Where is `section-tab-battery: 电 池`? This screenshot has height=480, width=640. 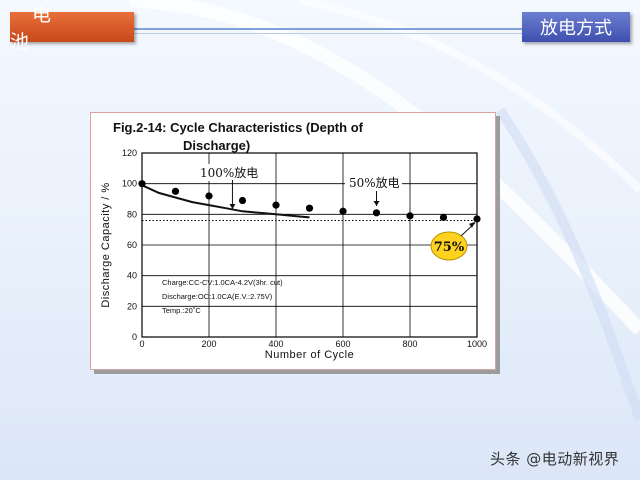
section-tab-battery: 电 池 is located at coordinates (72, 28).